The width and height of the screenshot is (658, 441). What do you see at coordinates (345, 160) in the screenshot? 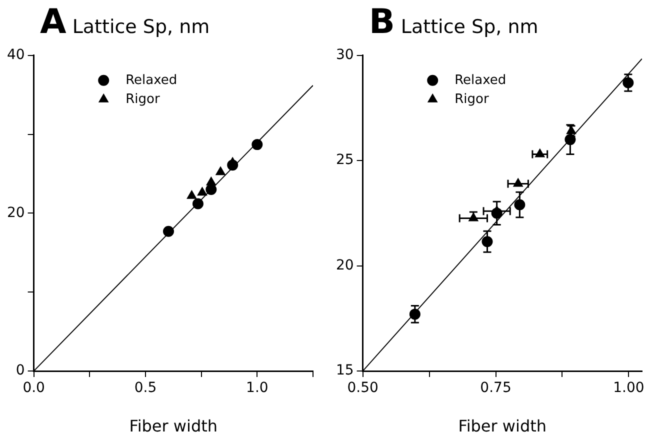
I see `y-tick-label: 25` at bounding box center [345, 160].